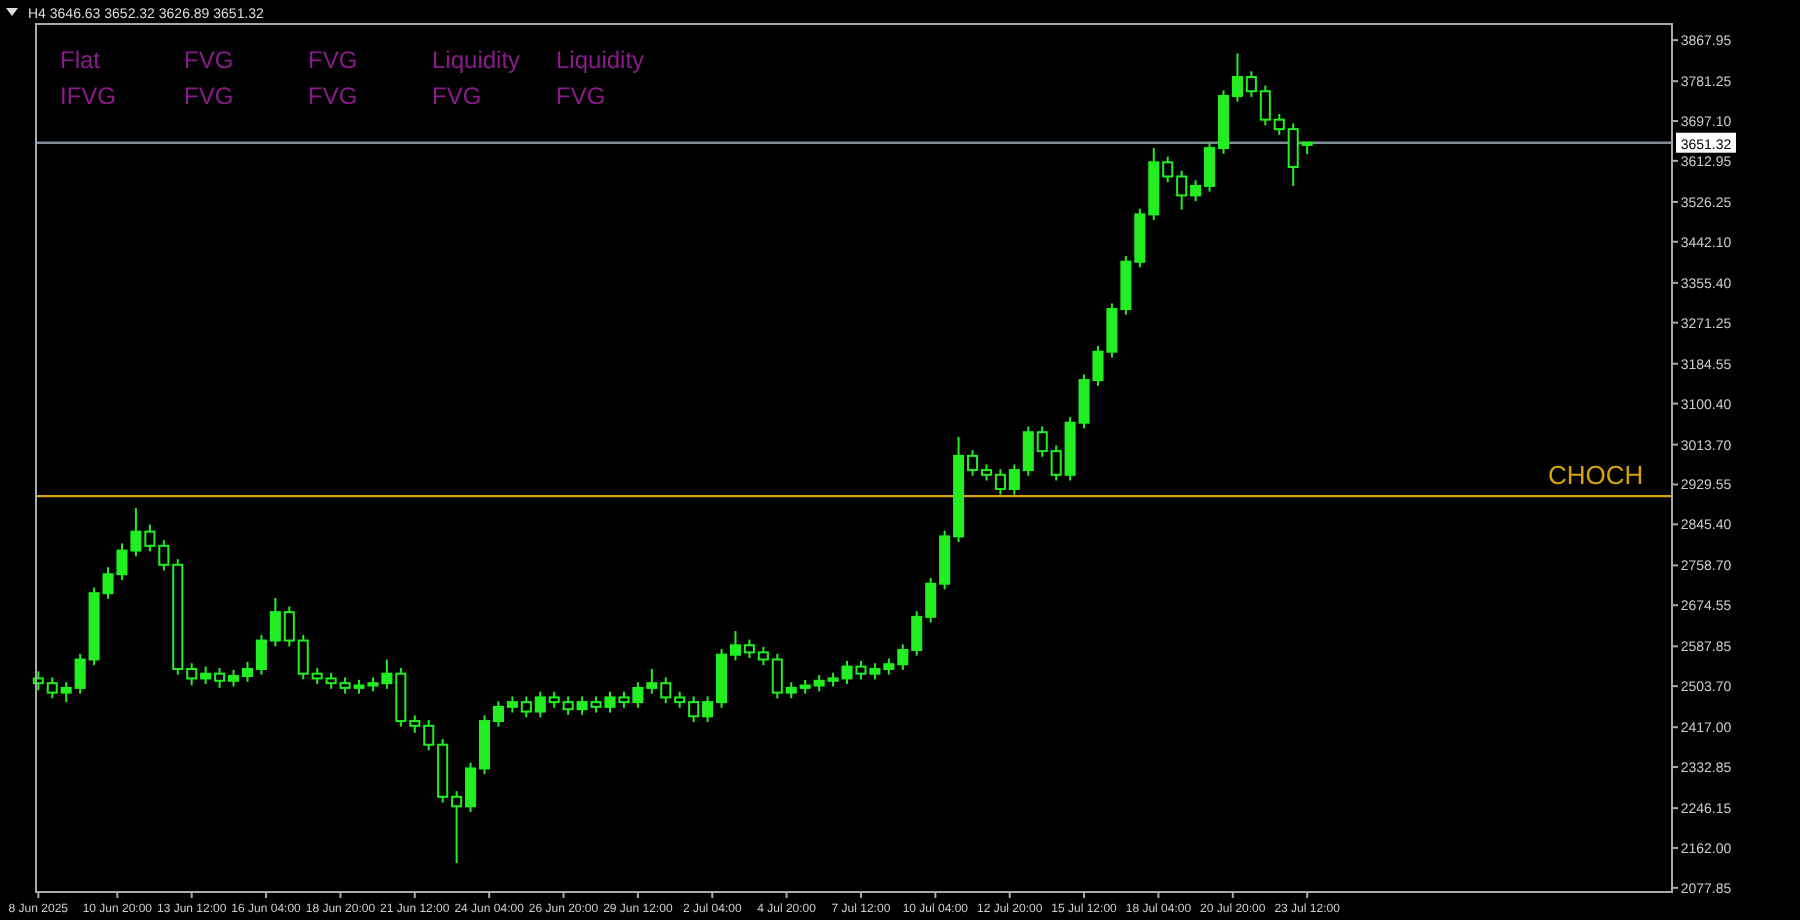 The image size is (1800, 920). What do you see at coordinates (81, 60) in the screenshot?
I see `annotation: Flat` at bounding box center [81, 60].